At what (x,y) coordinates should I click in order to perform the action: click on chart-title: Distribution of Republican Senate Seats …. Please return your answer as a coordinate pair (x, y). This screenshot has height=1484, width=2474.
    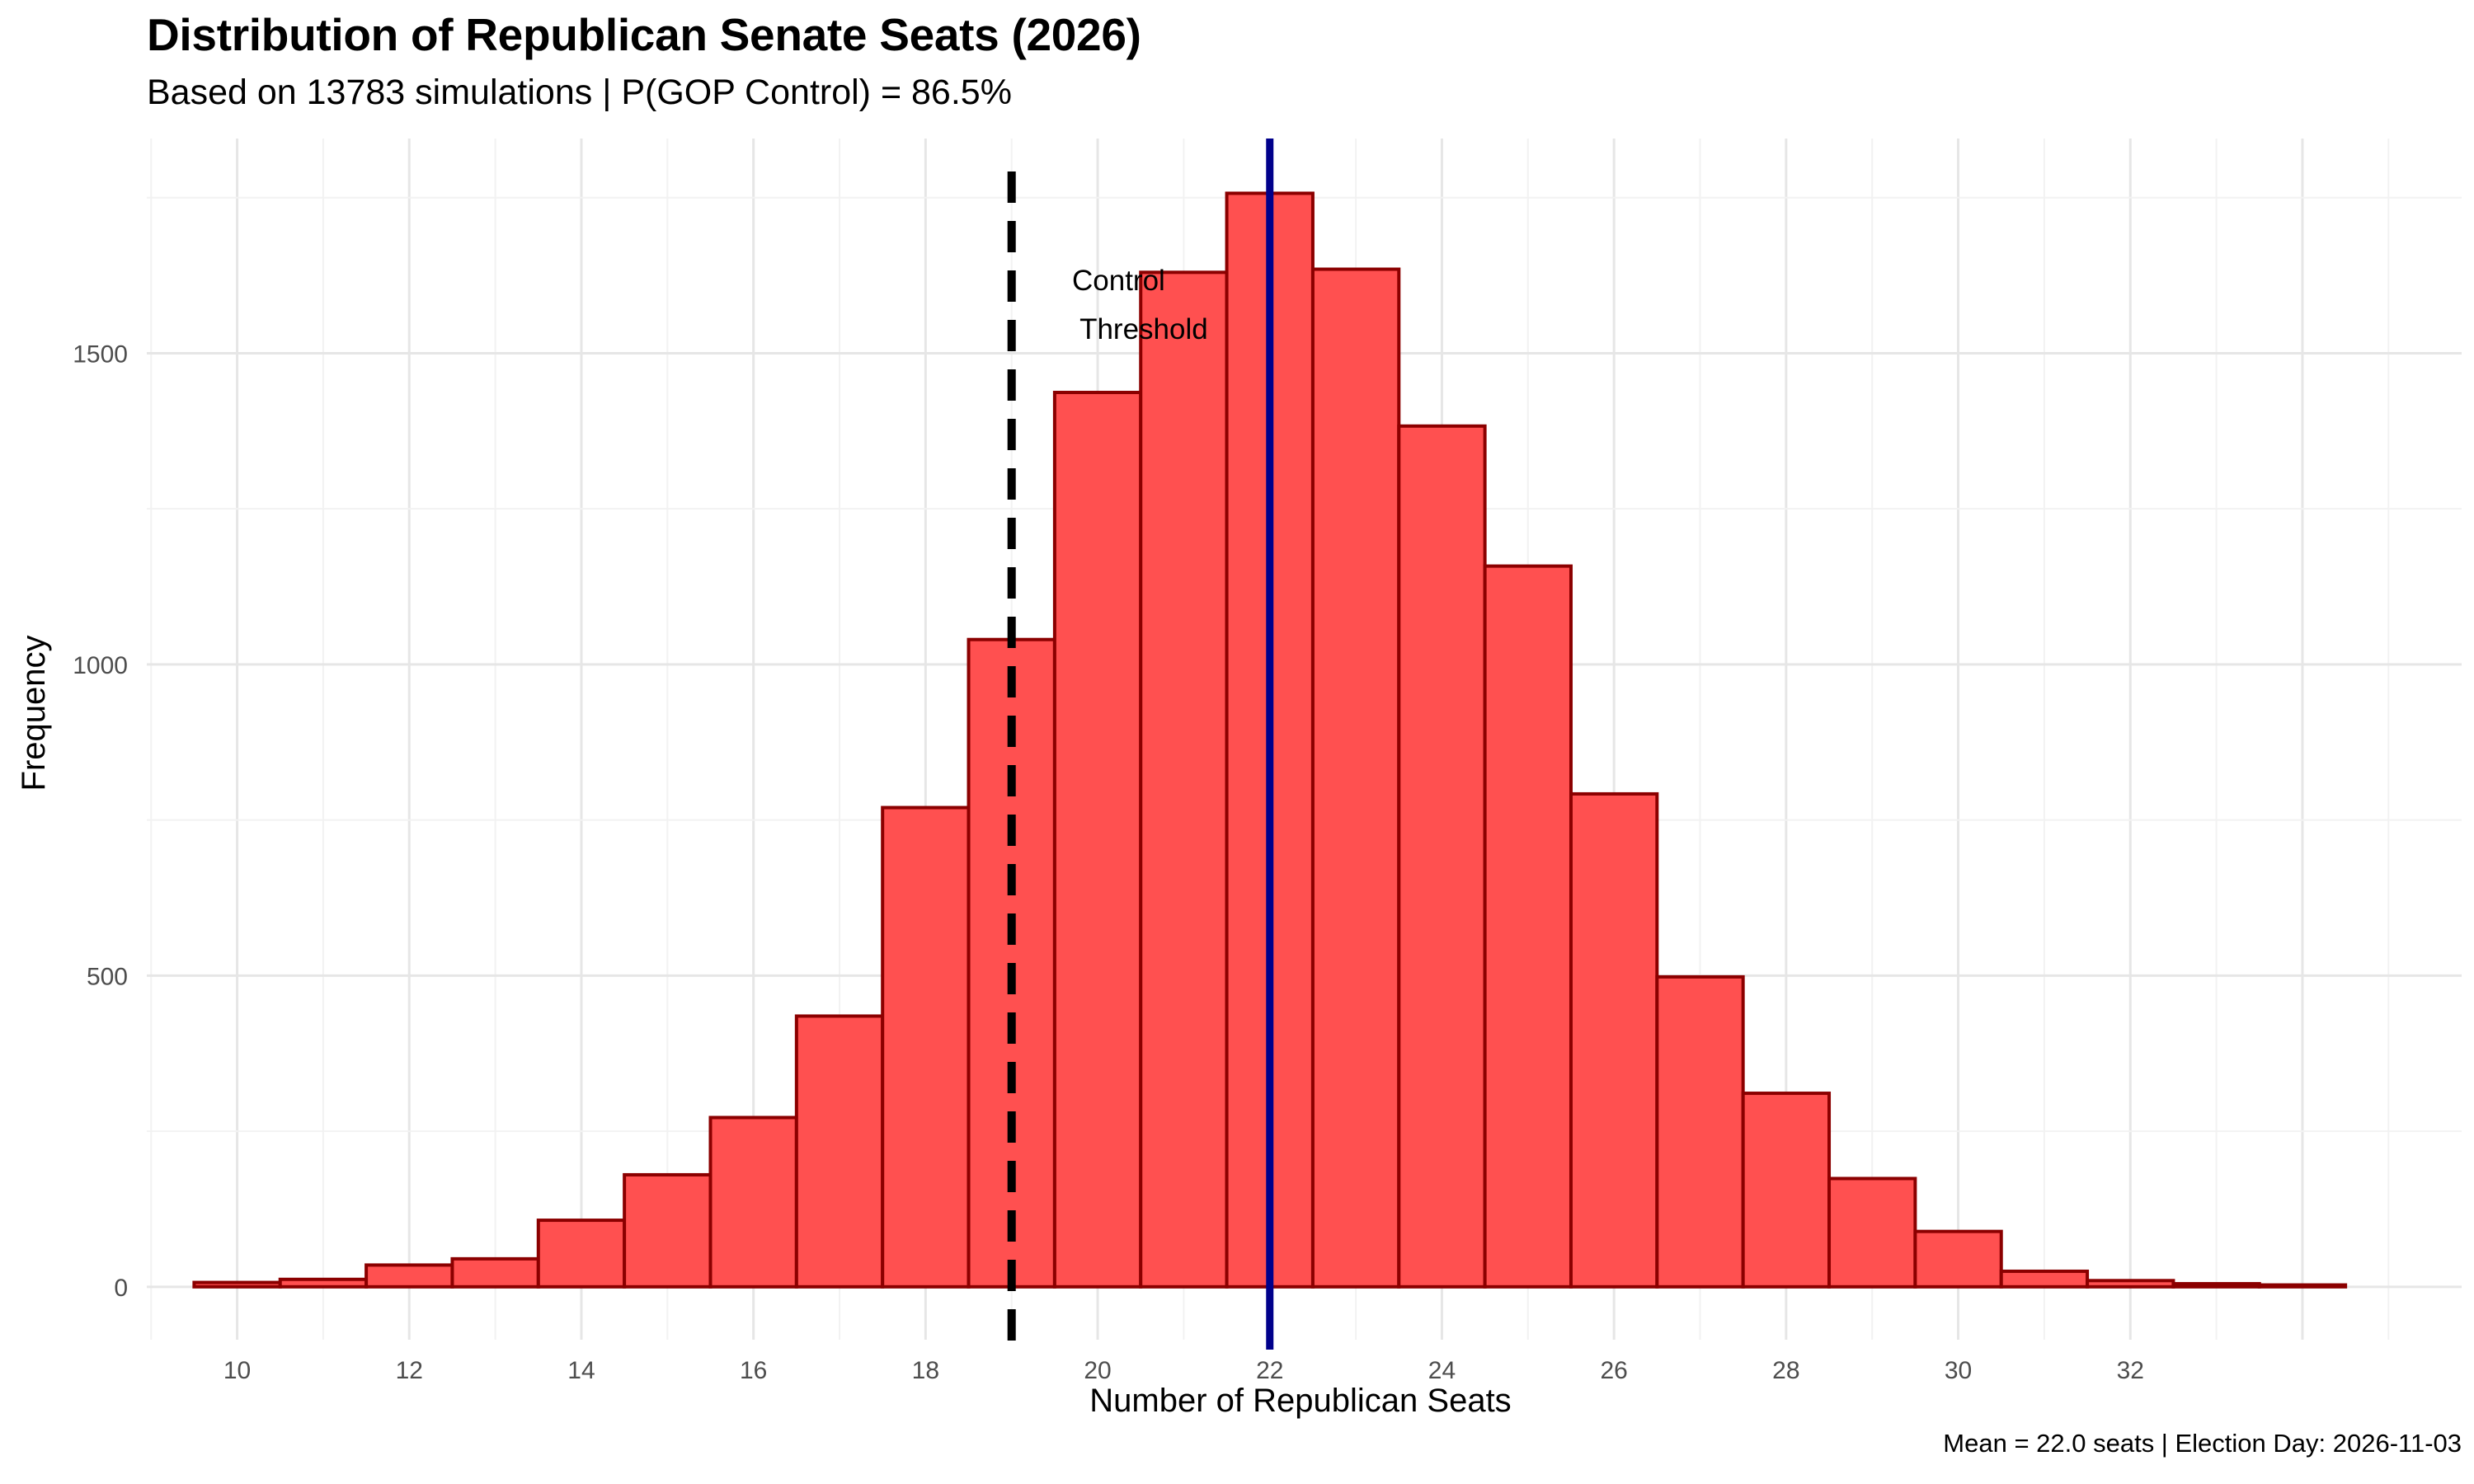
    Looking at the image, I should click on (644, 34).